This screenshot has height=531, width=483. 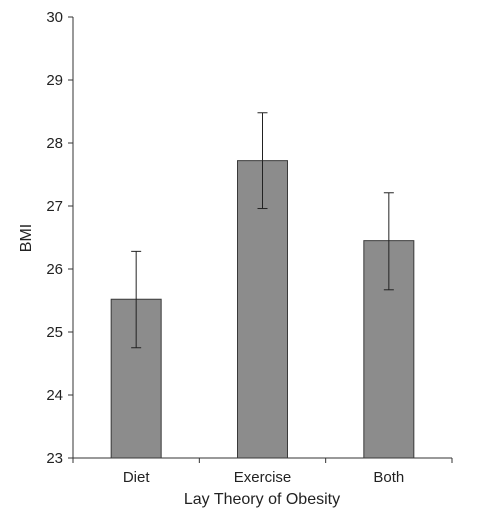 What do you see at coordinates (54, 206) in the screenshot?
I see `y-tick-label: 27` at bounding box center [54, 206].